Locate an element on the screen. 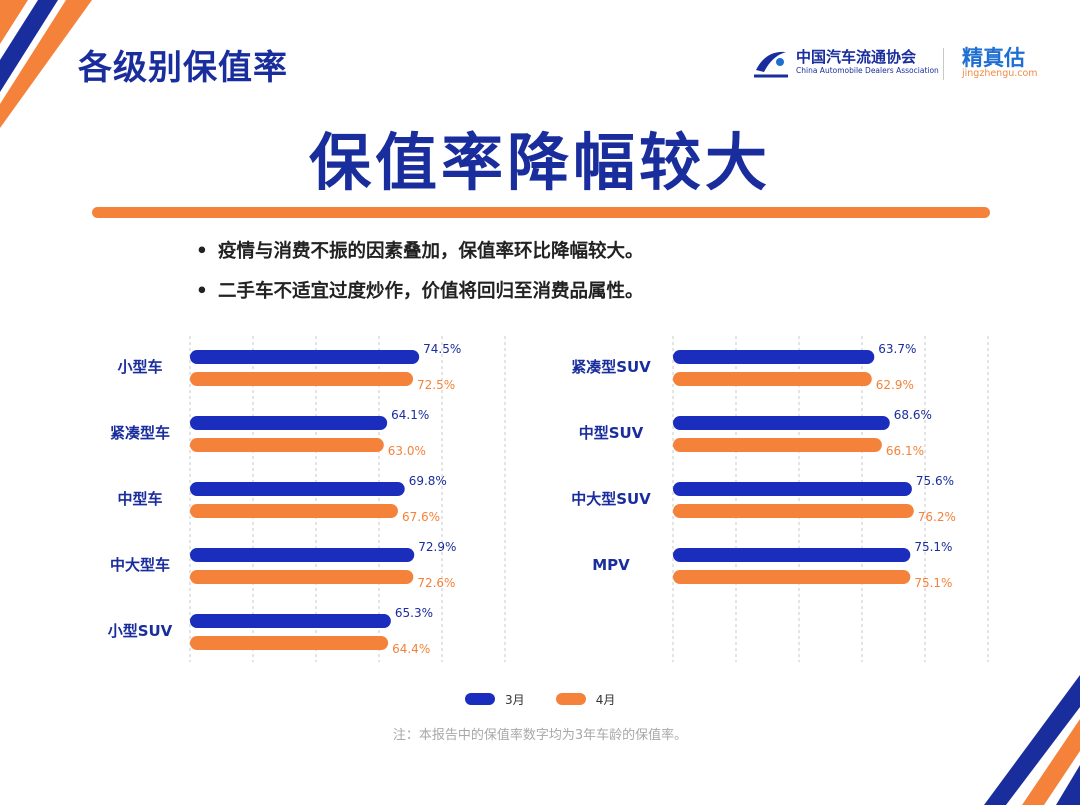 This screenshot has height=805, width=1080. legend-item-march: 3月 is located at coordinates (495, 699).